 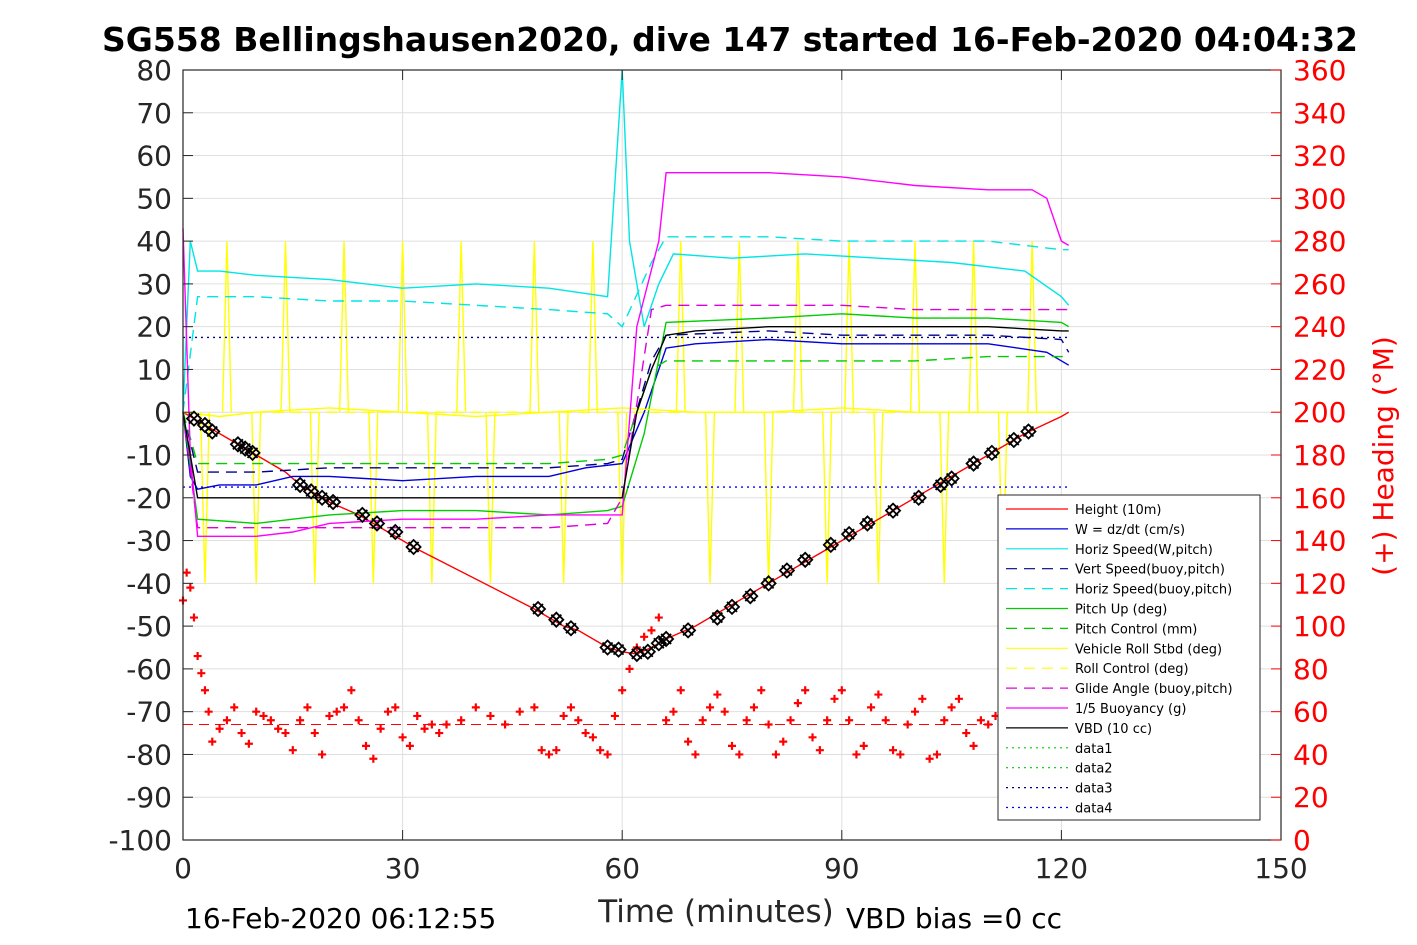 I want to click on x-tick-label: 120, so click(x=1061, y=868).